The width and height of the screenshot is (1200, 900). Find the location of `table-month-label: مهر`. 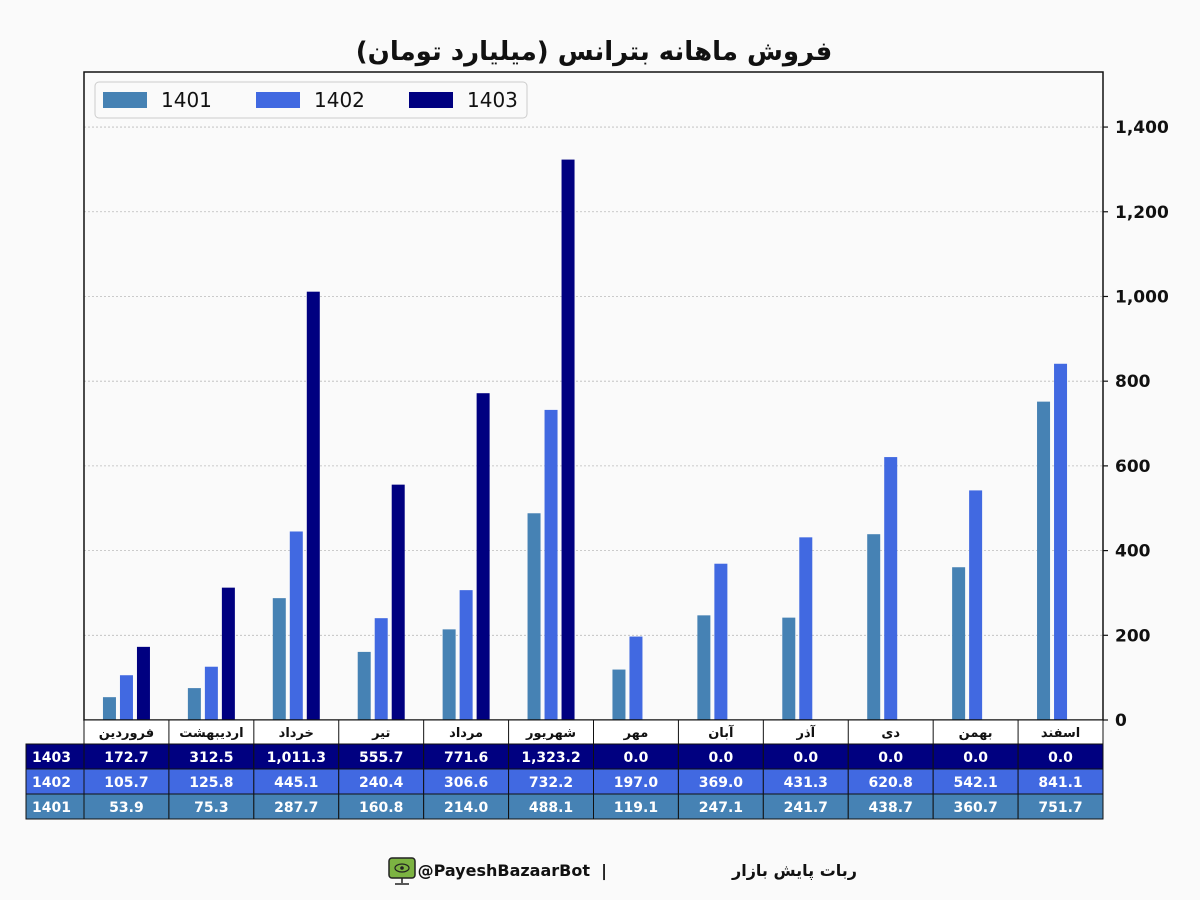

table-month-label: مهر is located at coordinates (636, 733).